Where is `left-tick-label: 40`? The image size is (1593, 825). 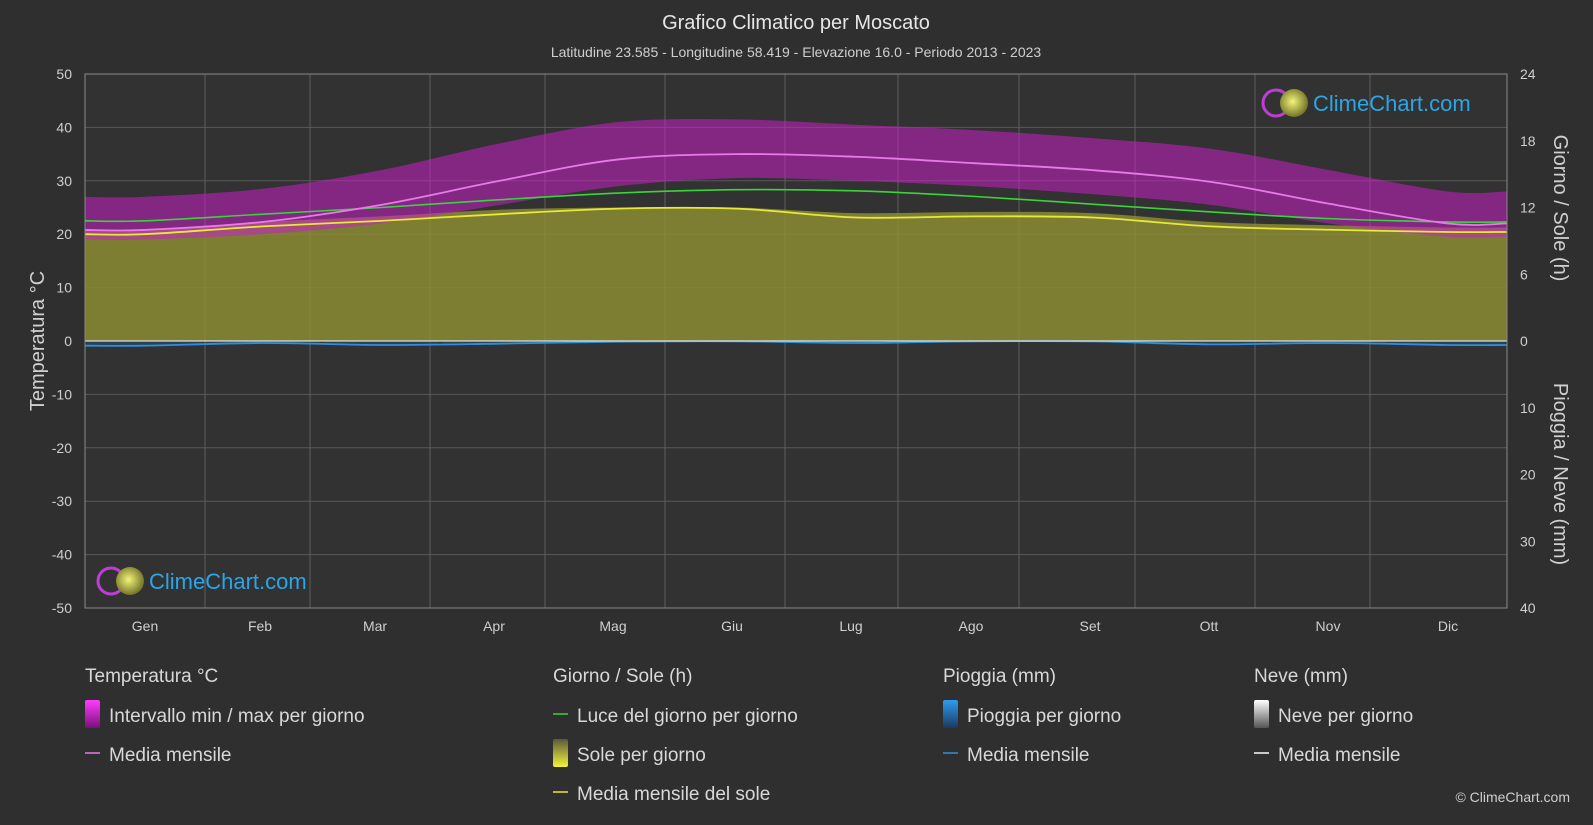 left-tick-label: 40 is located at coordinates (64, 127).